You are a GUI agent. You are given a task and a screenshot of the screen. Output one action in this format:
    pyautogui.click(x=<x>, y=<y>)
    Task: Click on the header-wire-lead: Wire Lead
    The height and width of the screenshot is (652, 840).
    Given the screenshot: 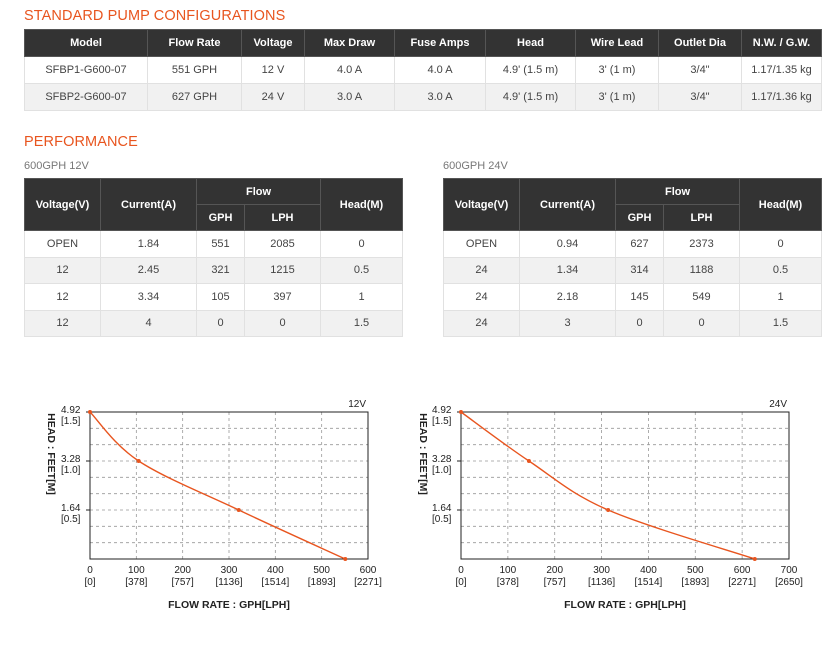 What is the action you would take?
    pyautogui.click(x=617, y=43)
    